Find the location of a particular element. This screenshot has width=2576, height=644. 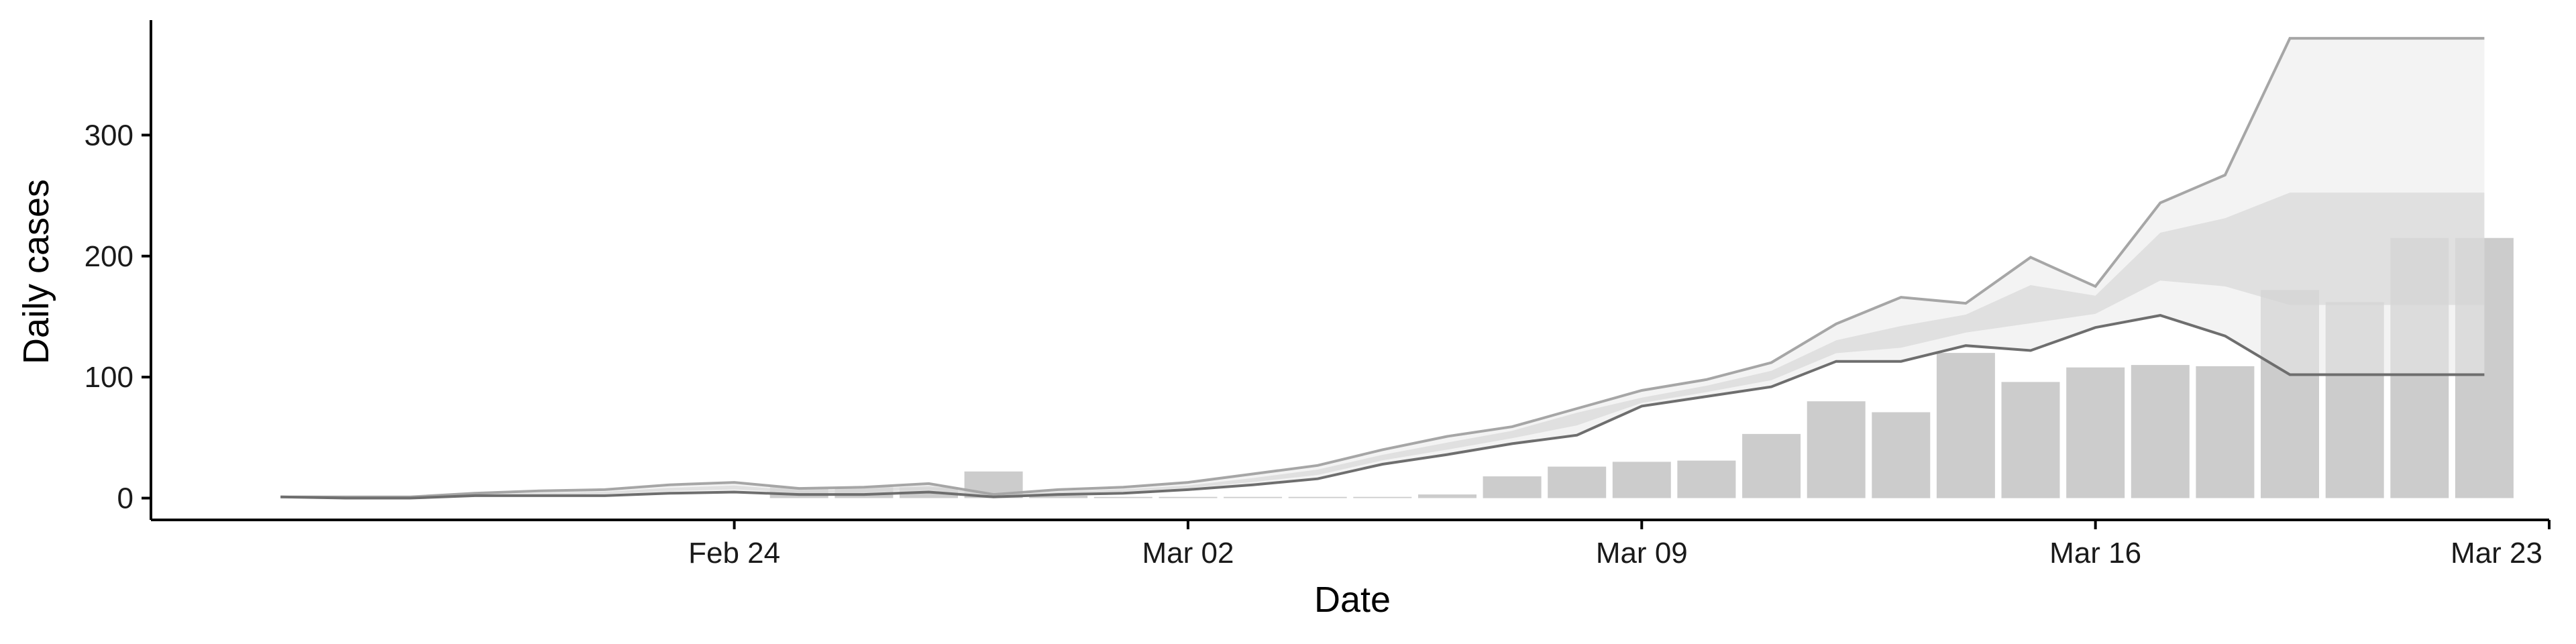

x-tick-label-2020-03-16: Mar 16 is located at coordinates (2095, 553).